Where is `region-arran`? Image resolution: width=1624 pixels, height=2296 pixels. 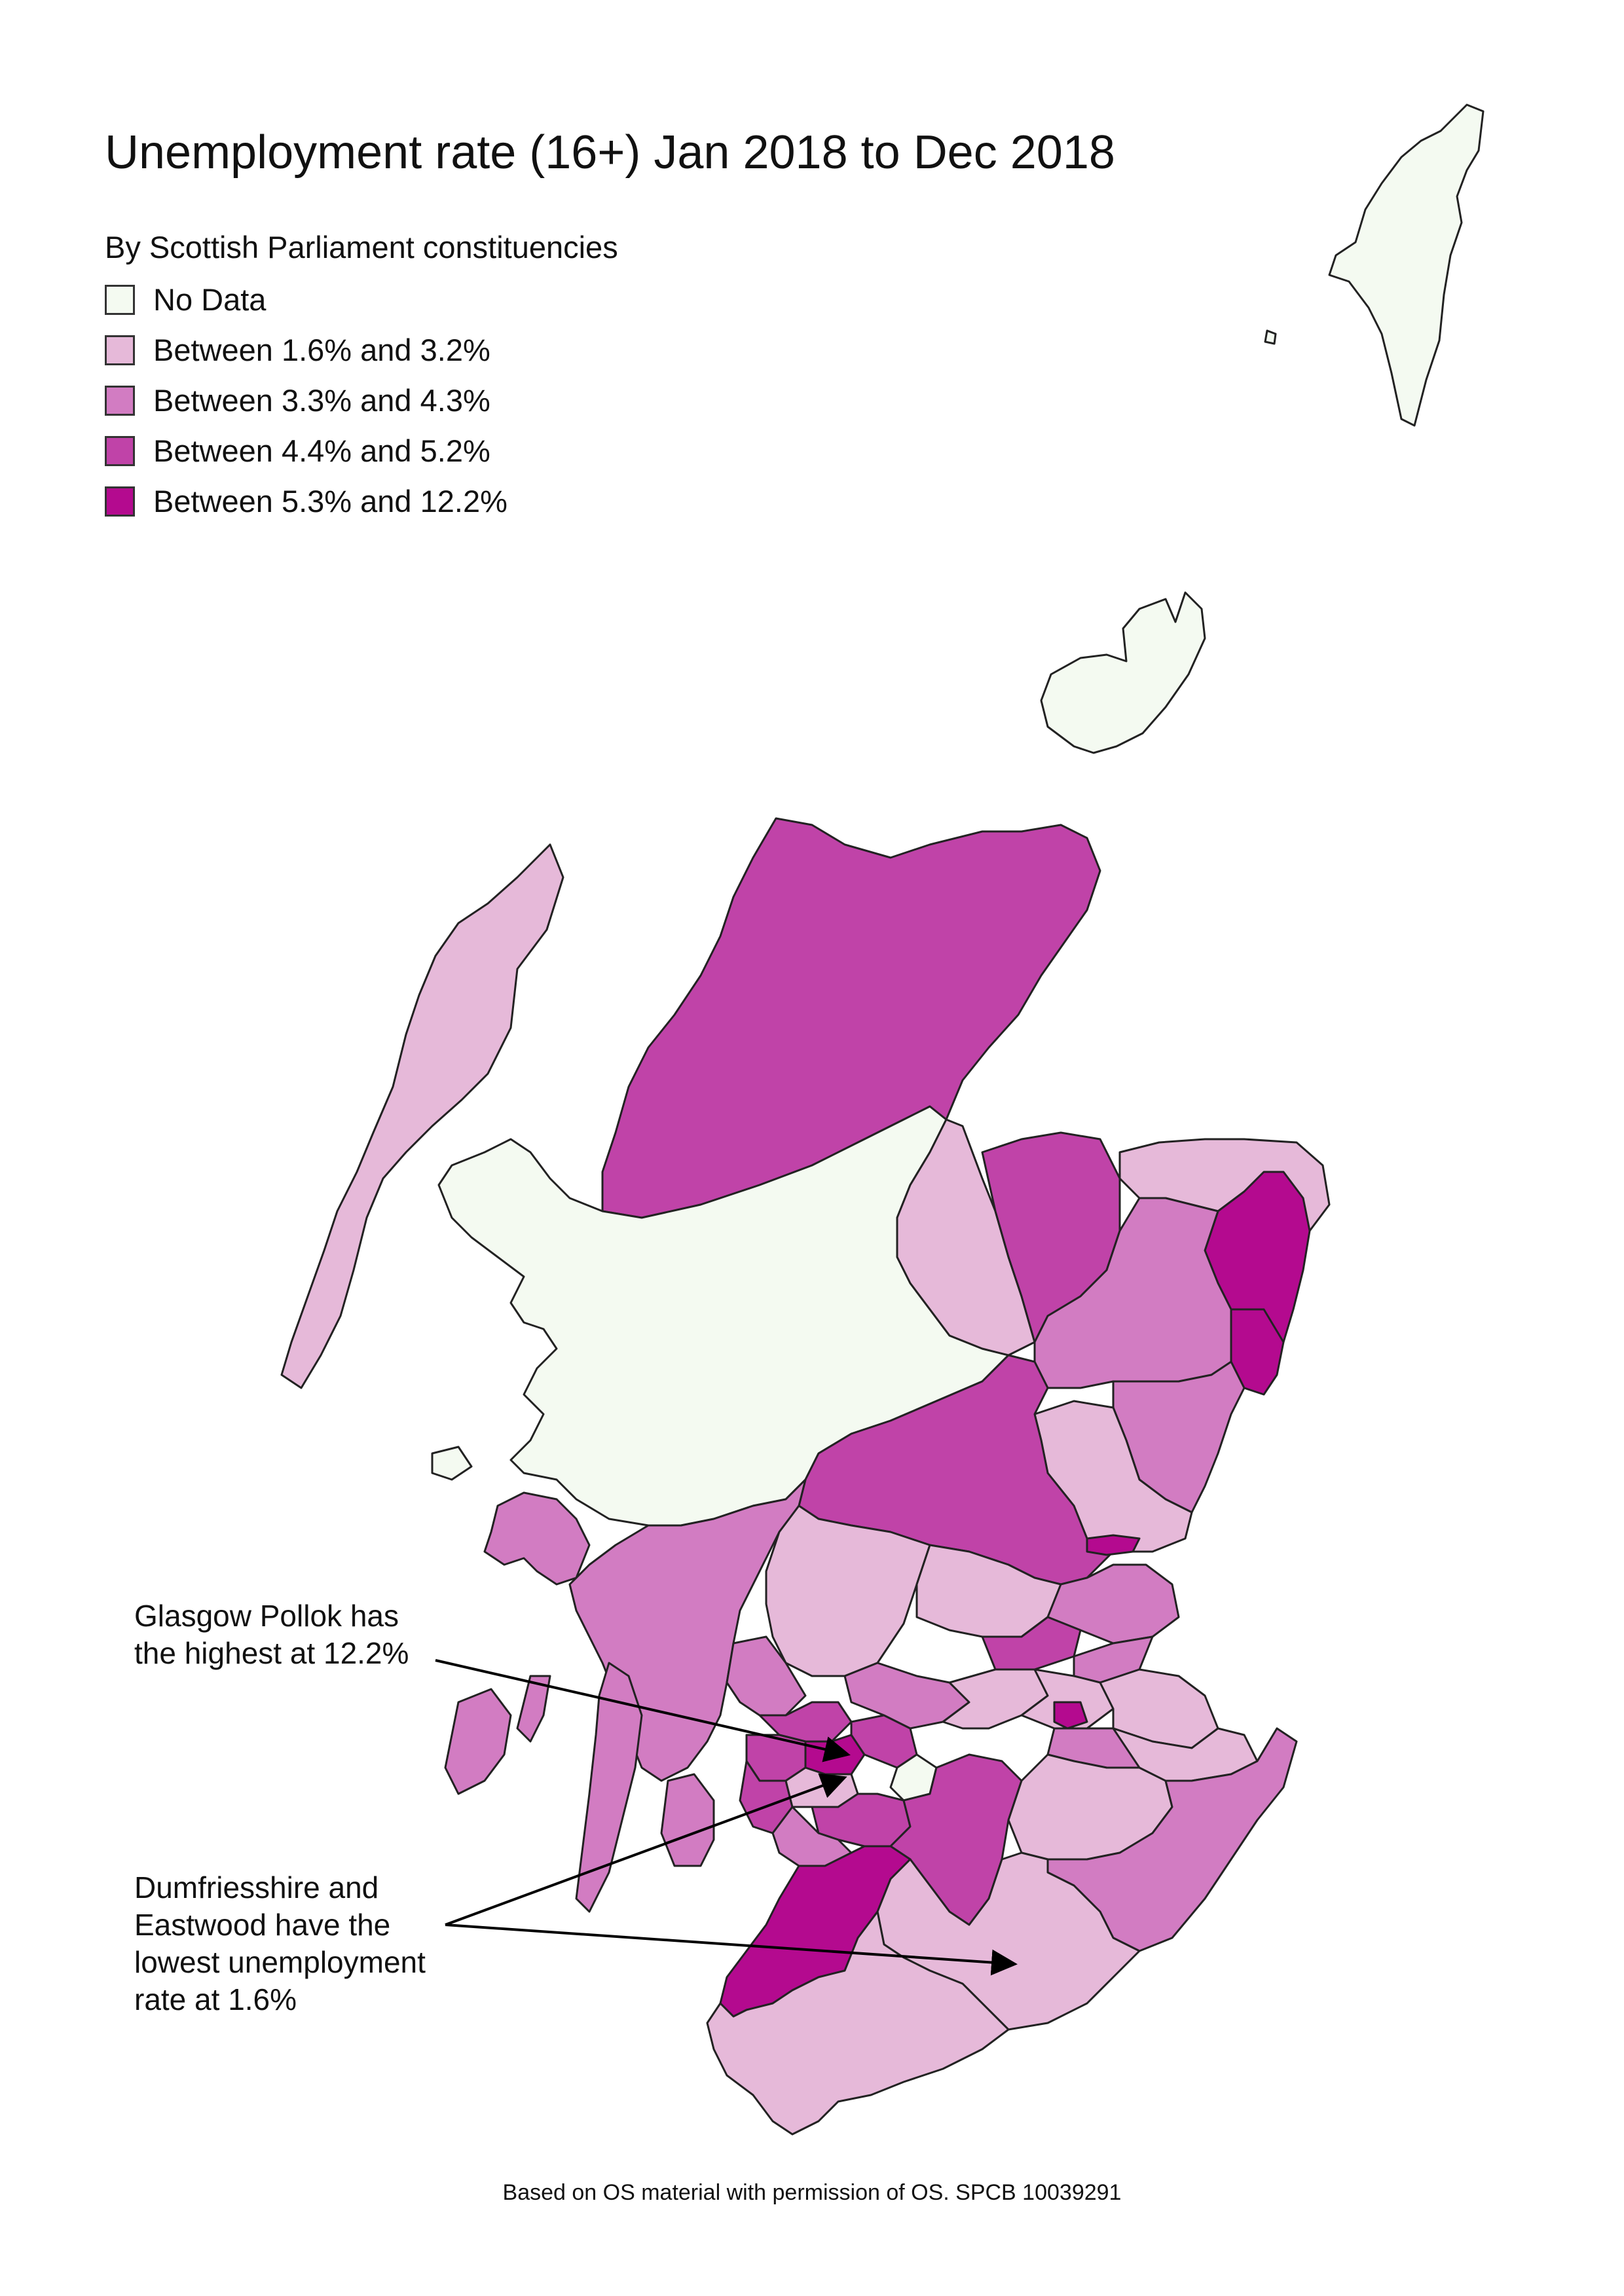 region-arran is located at coordinates (687, 1820).